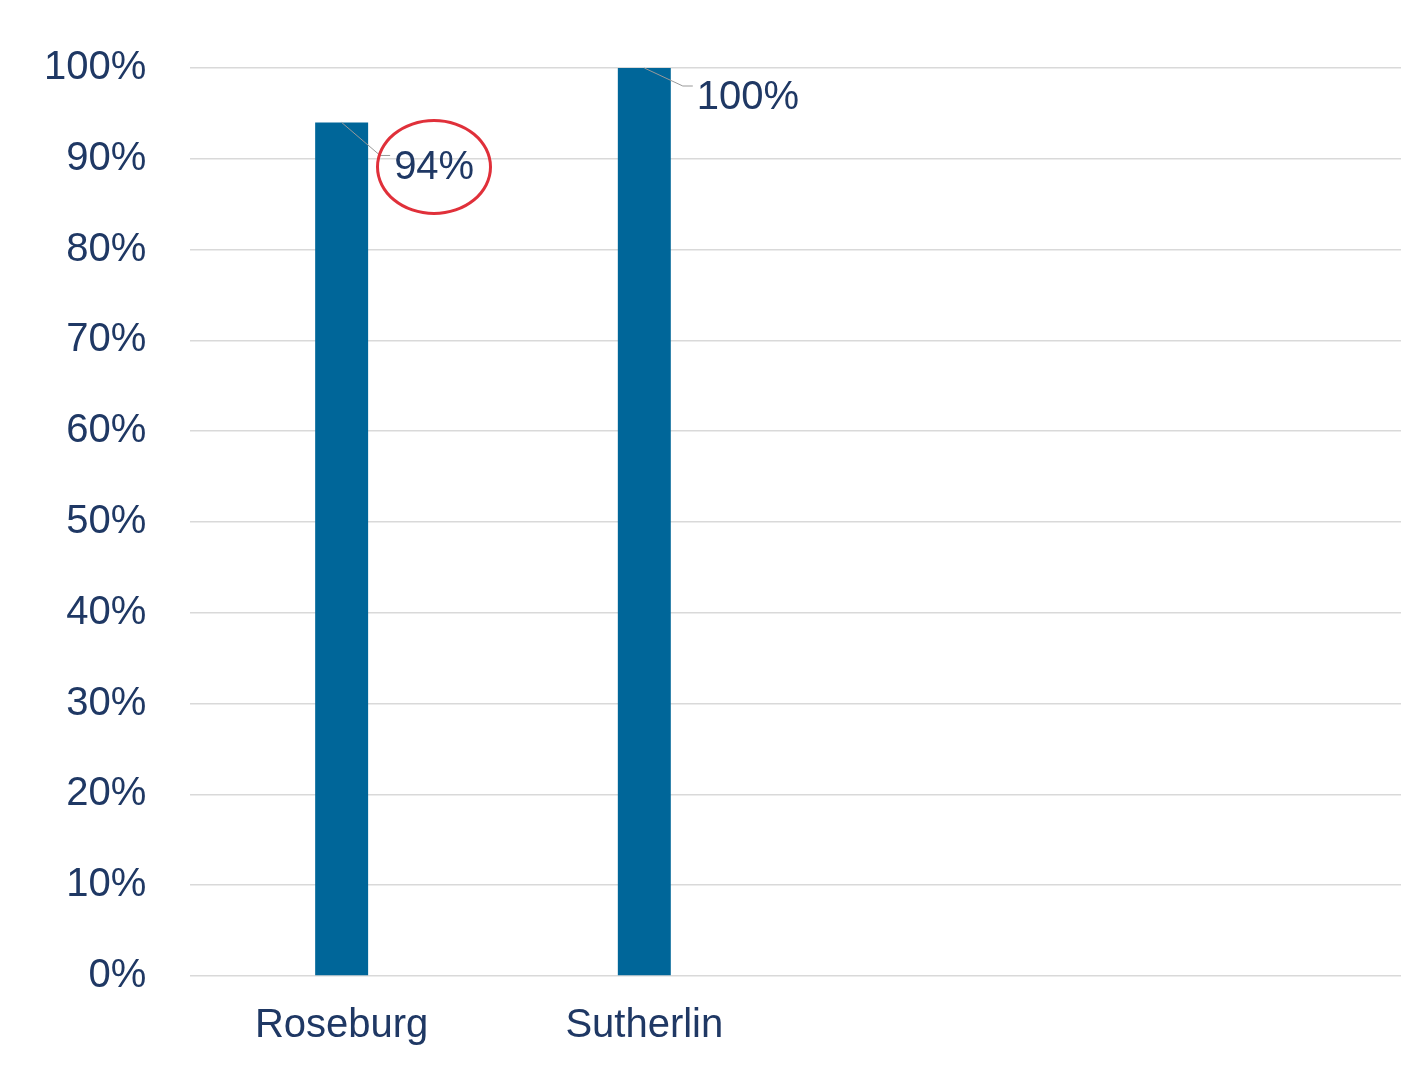 The width and height of the screenshot is (1401, 1076). What do you see at coordinates (644, 1023) in the screenshot?
I see `x-tick-label: Sutherlin` at bounding box center [644, 1023].